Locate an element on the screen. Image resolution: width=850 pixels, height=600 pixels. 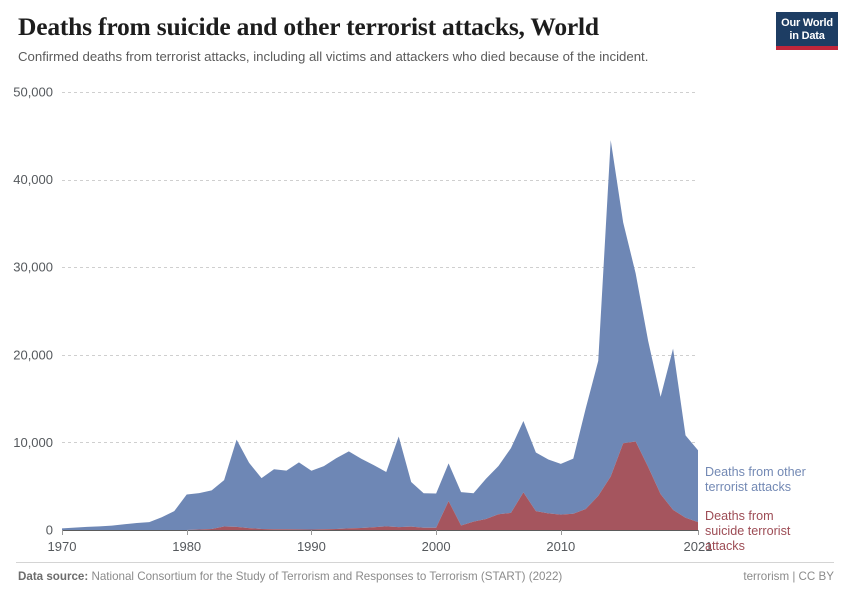
axes-group is located at coordinates (380, 532).